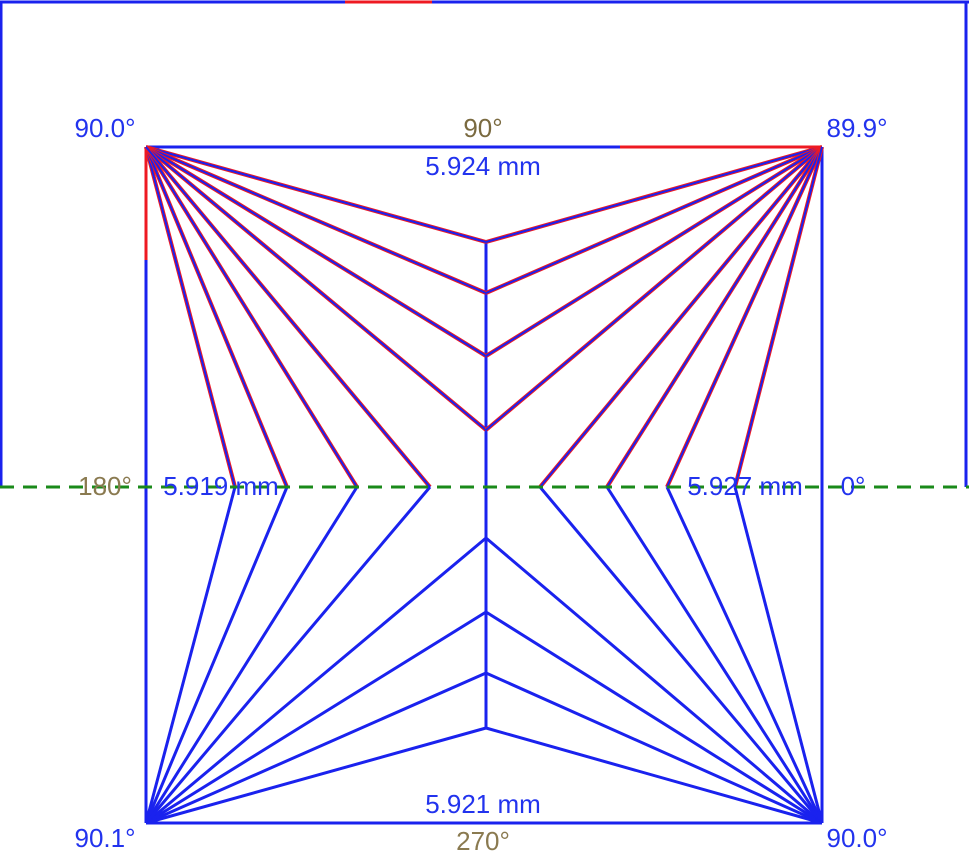 The image size is (969, 853). What do you see at coordinates (221, 486) in the screenshot?
I see `measurement: 5.919 mm` at bounding box center [221, 486].